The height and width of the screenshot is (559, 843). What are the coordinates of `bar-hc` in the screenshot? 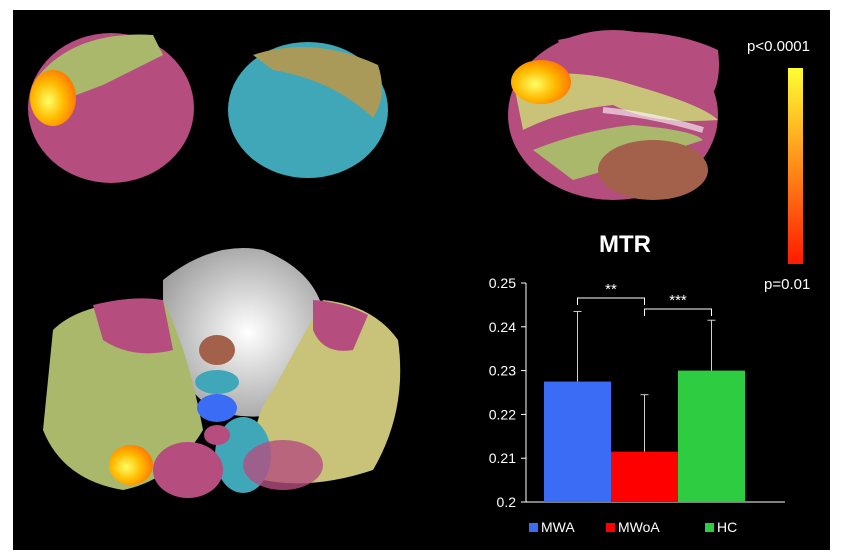 It's located at (711, 436).